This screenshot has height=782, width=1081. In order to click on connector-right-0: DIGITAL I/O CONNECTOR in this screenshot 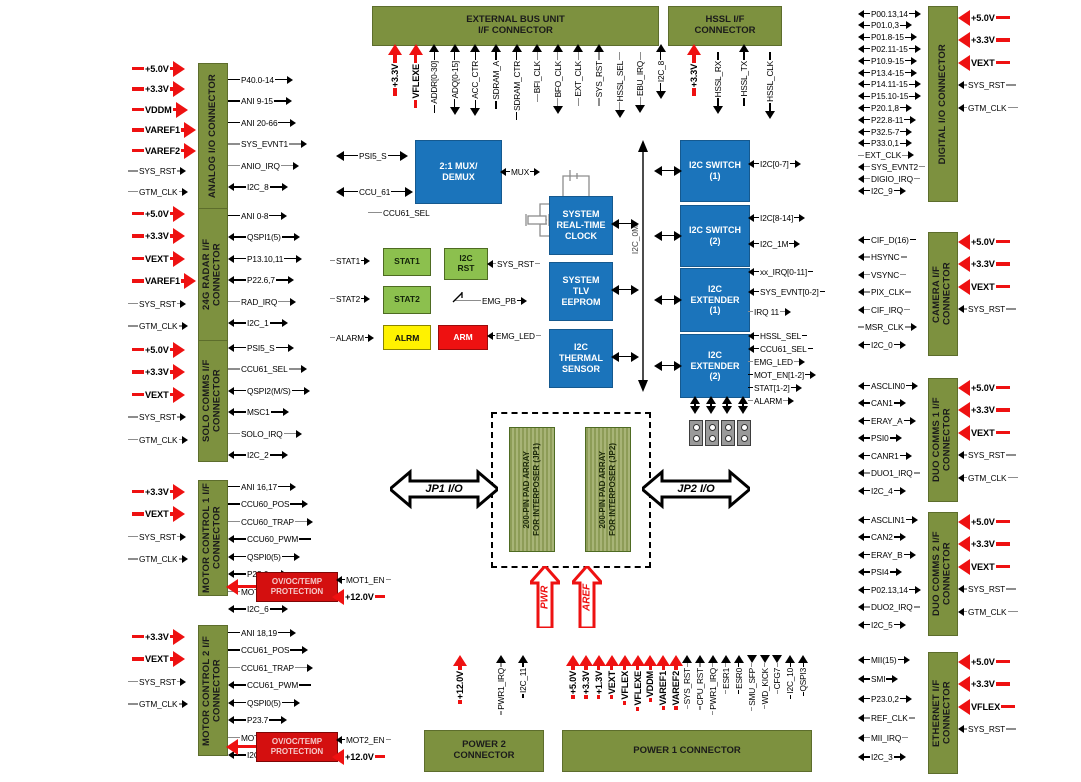, I will do `click(943, 104)`.